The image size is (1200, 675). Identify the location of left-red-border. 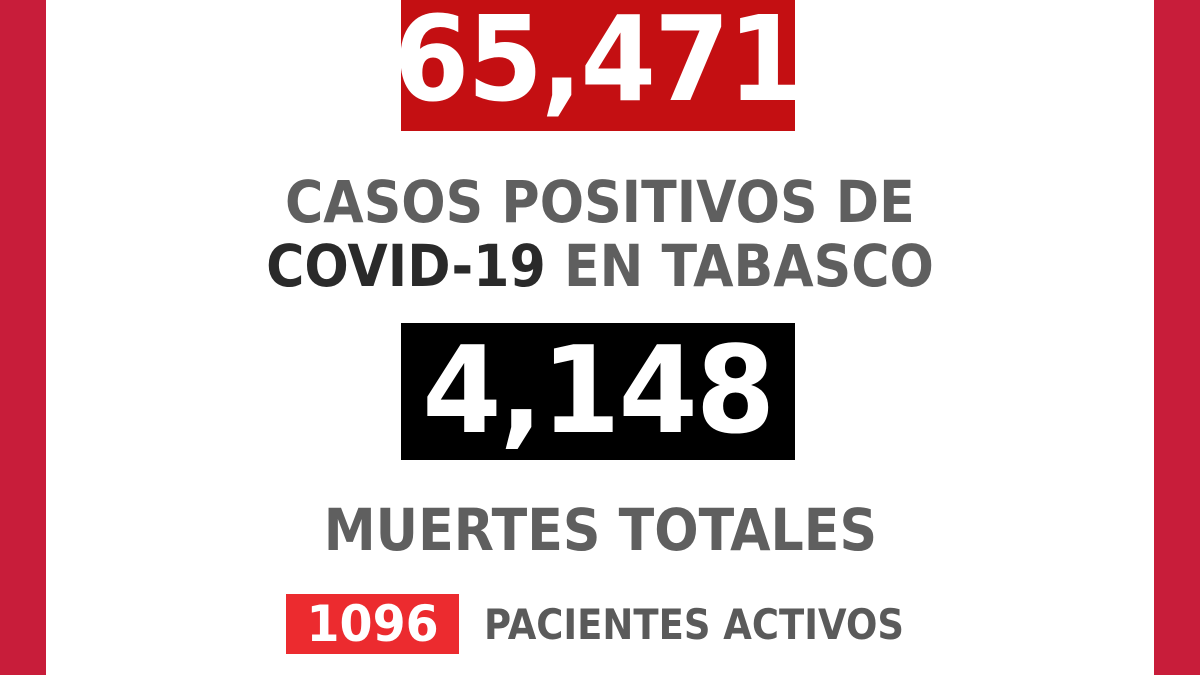
(23, 337).